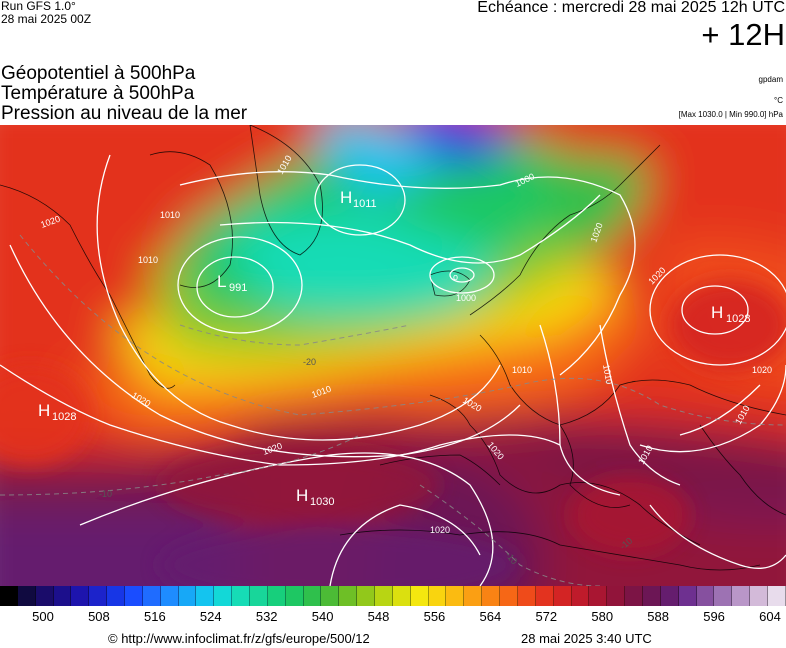  I want to click on high-center-1011: H 1011, so click(358, 199).